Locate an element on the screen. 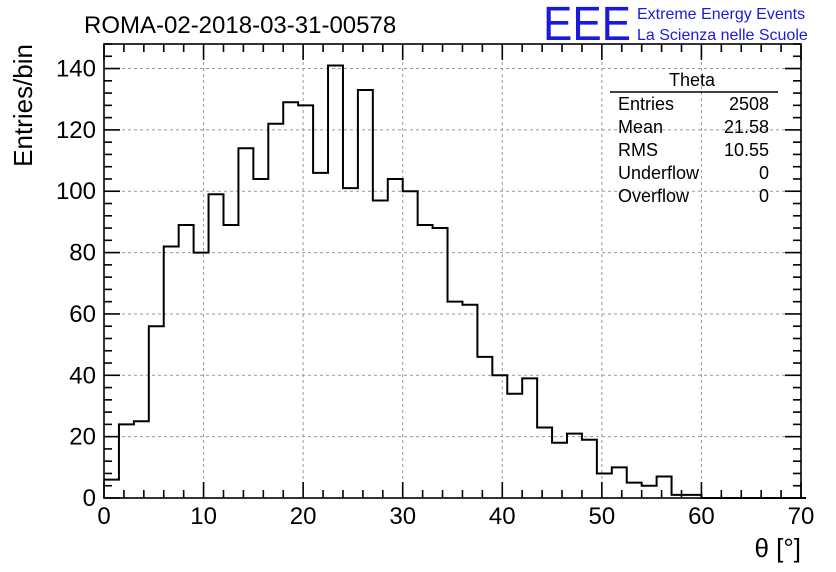 Image resolution: width=836 pixels, height=572 pixels. x-tick-label: 10 is located at coordinates (203, 516).